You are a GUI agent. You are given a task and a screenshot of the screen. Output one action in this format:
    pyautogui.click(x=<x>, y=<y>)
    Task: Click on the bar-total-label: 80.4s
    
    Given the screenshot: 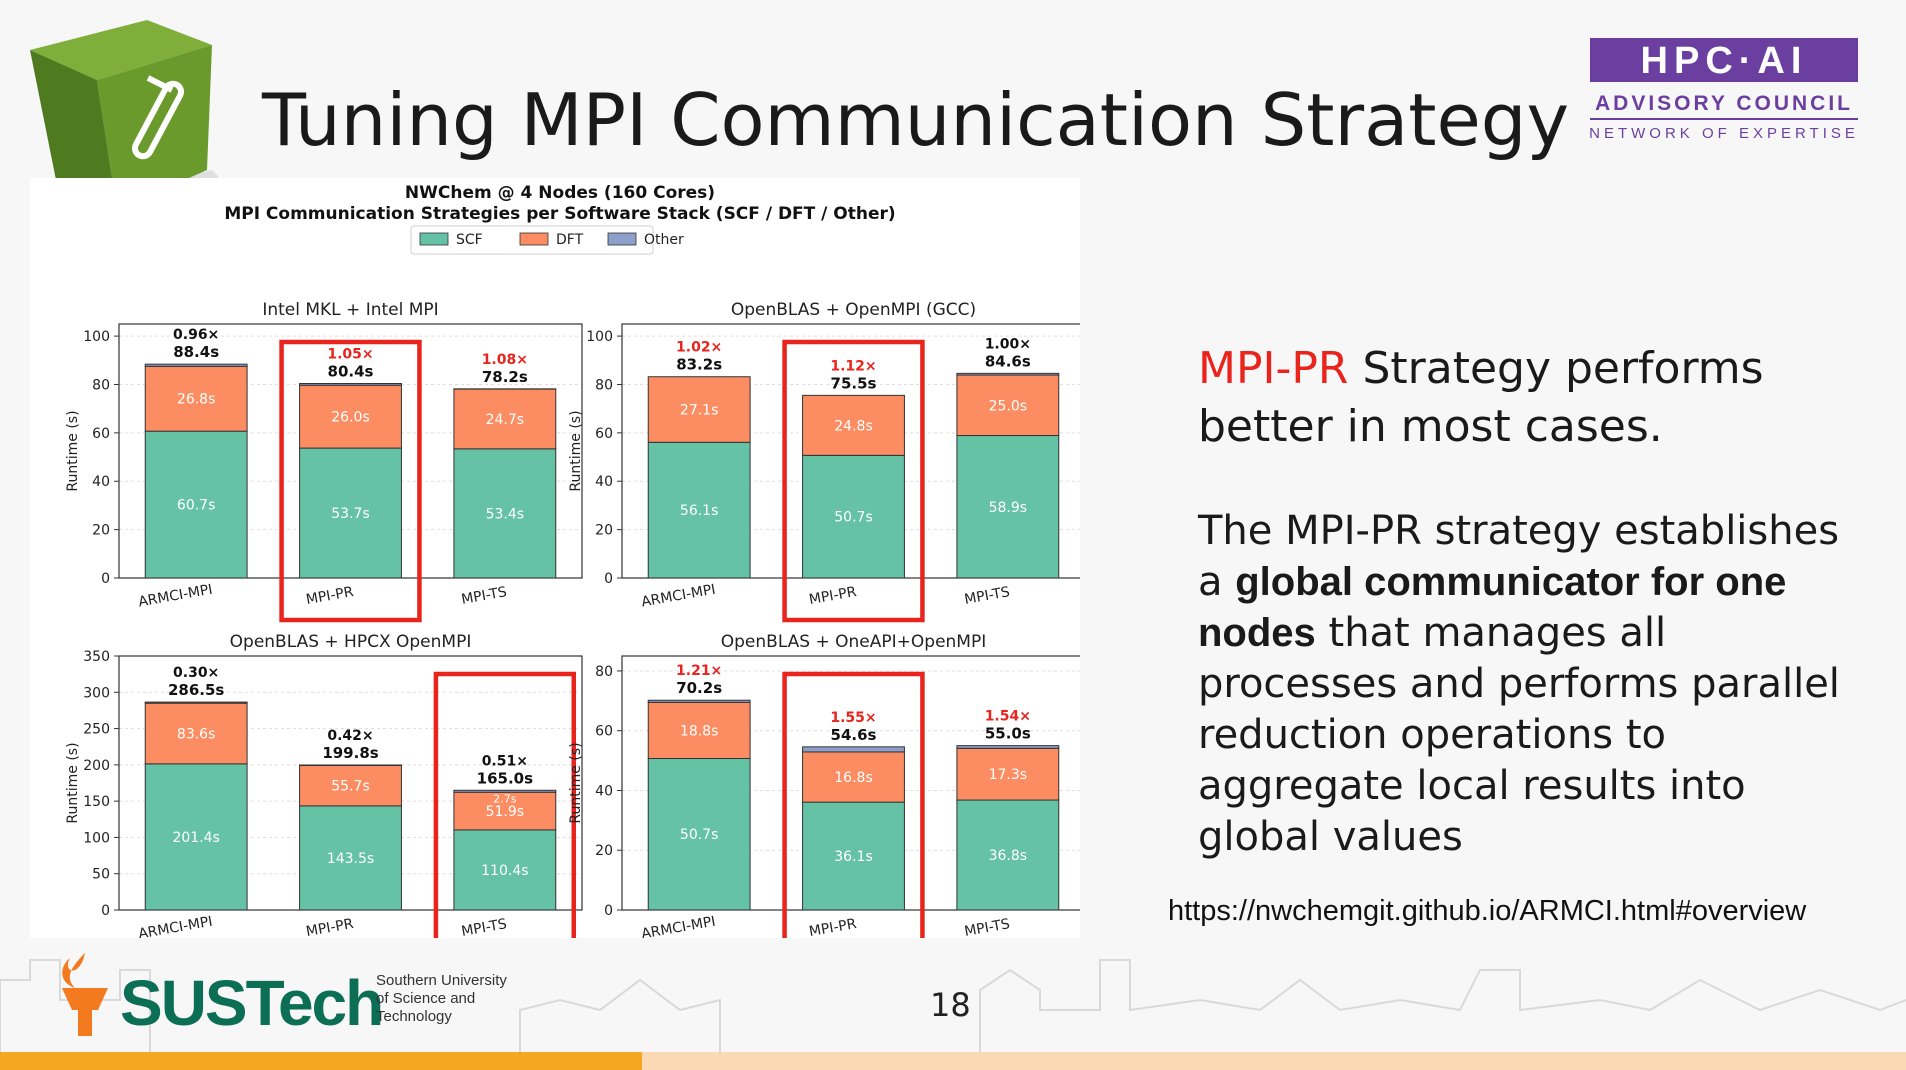 What is the action you would take?
    pyautogui.click(x=351, y=372)
    